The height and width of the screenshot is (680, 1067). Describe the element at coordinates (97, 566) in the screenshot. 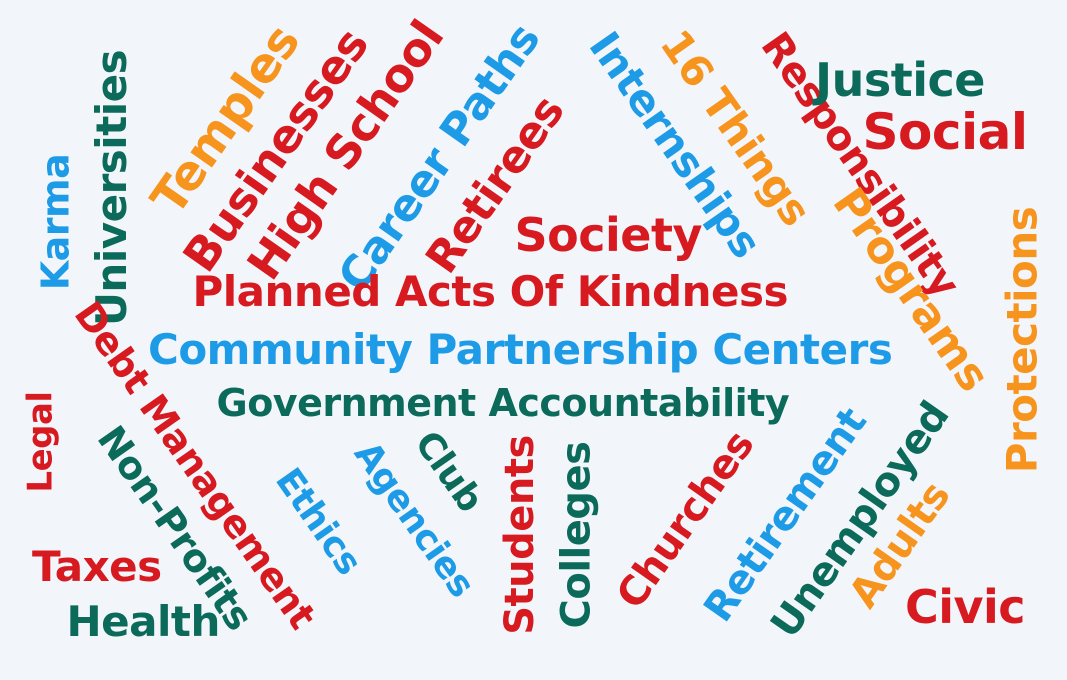

I see `word-taxes: Taxes` at that location.